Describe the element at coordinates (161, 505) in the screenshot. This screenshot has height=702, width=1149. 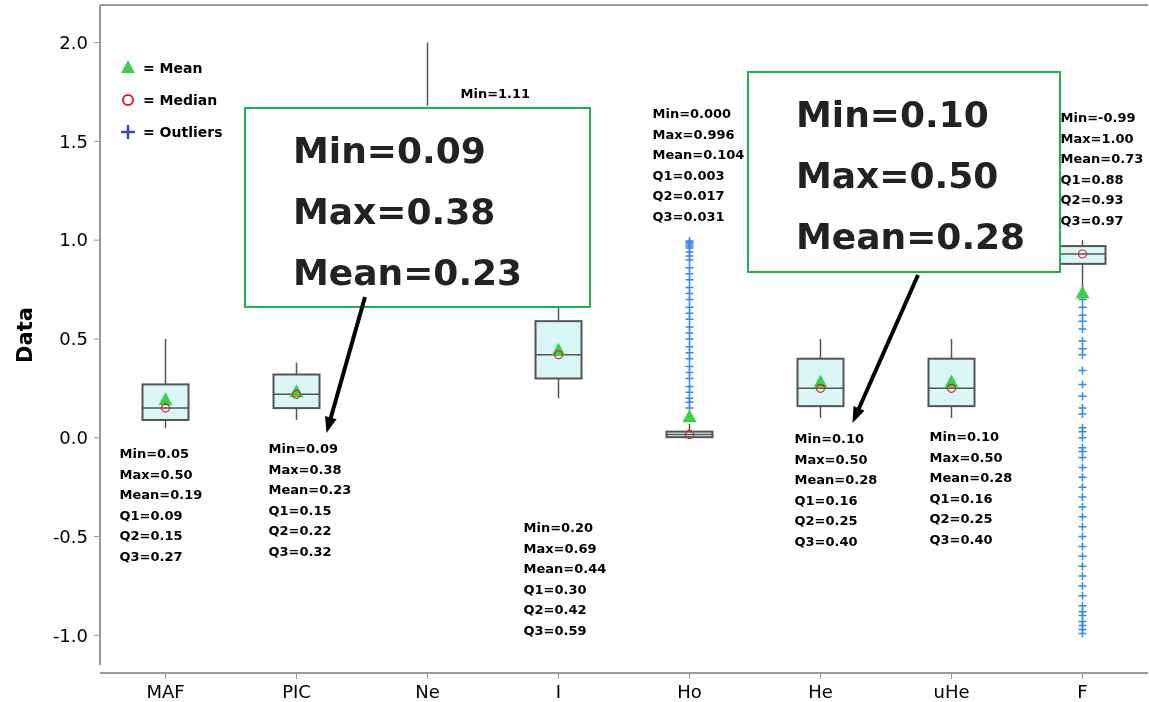
I see `annotation: Min=0.05 Max=0.50 Mean=0.19 Q1=0.09 Q2=0.15 Q3=0.27` at that location.